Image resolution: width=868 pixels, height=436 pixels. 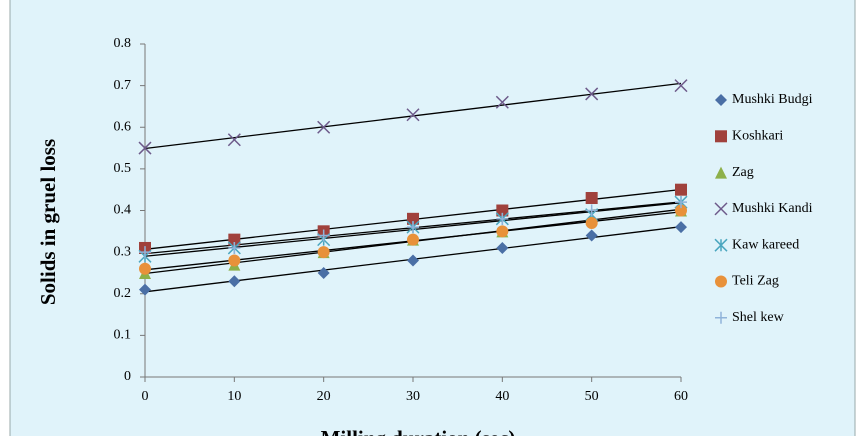 I want to click on y-tick-label: 0.5, so click(x=123, y=168).